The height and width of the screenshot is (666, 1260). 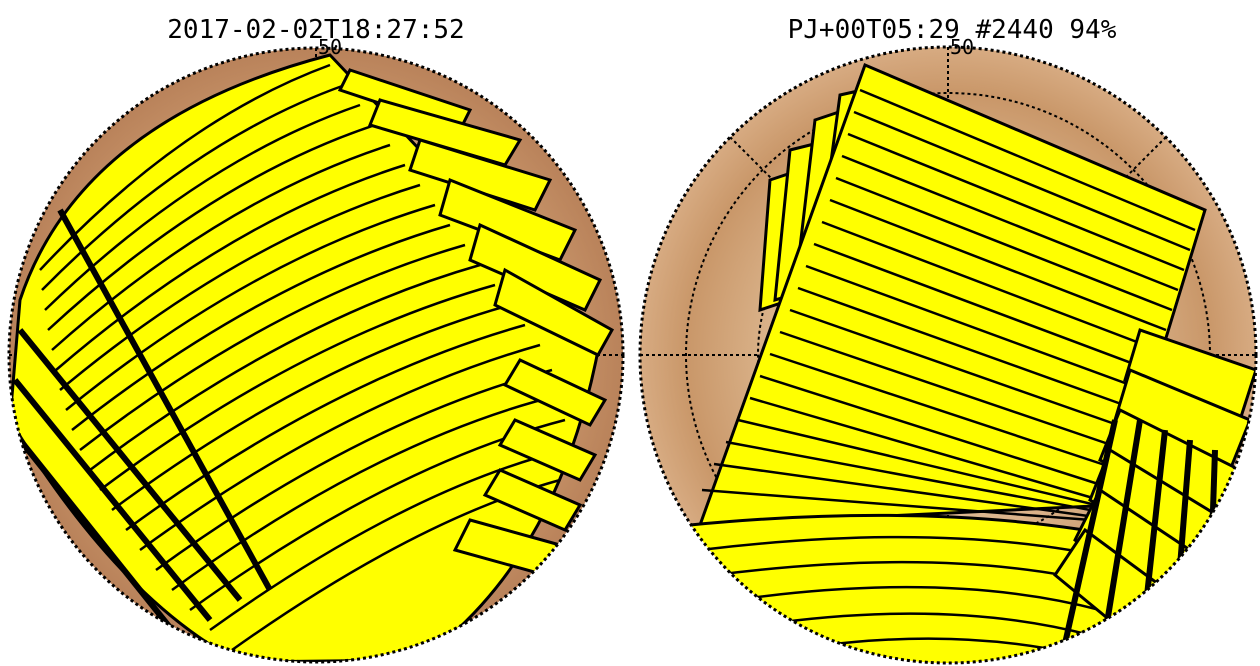 I want to click on left-latitude-label: 50, so click(x=330, y=47).